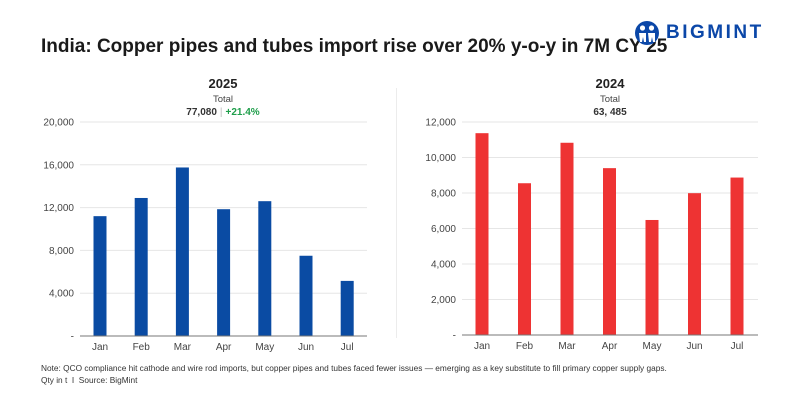  Describe the element at coordinates (201, 112) in the screenshot. I see `chart-2025-total: 77,080` at that location.